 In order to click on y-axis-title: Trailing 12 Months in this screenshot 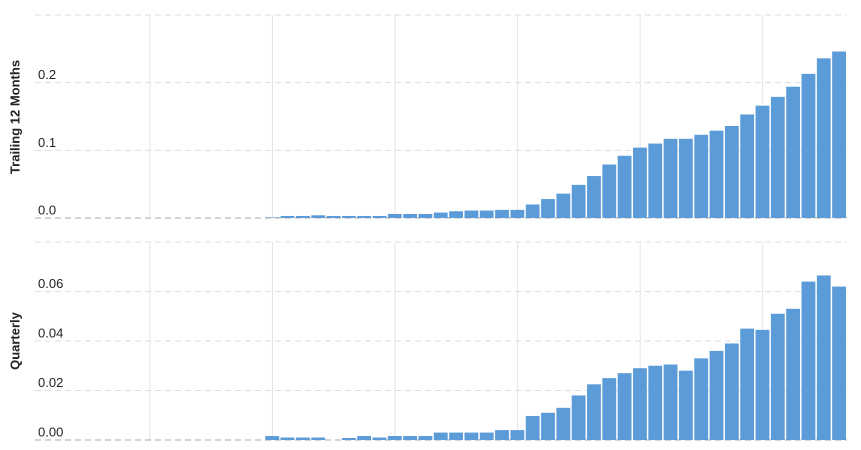, I will do `click(14, 117)`.